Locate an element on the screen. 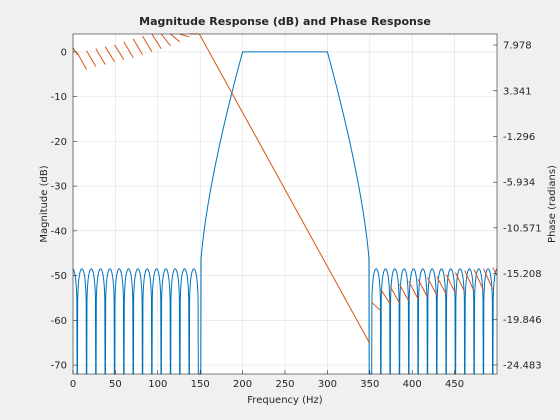 This screenshot has height=420, width=560. x-tick-label: 150 is located at coordinates (200, 384).